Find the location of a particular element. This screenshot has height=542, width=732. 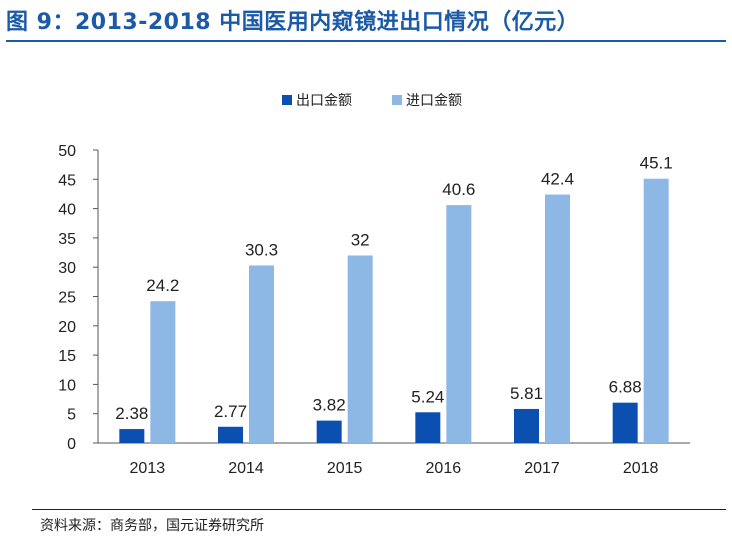

export-data-label: 2.77 is located at coordinates (230, 411).